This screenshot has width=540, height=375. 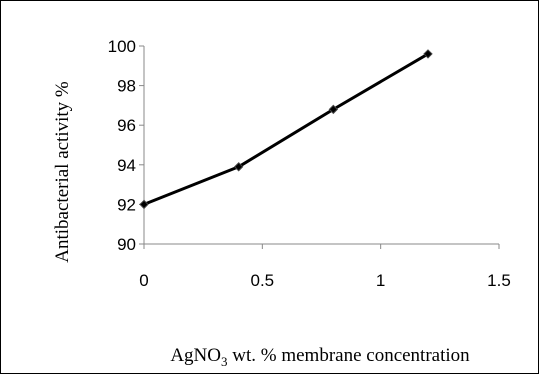 What do you see at coordinates (349, 355) in the screenshot?
I see `x-axis-label-rest: wt. % membrane concentration` at bounding box center [349, 355].